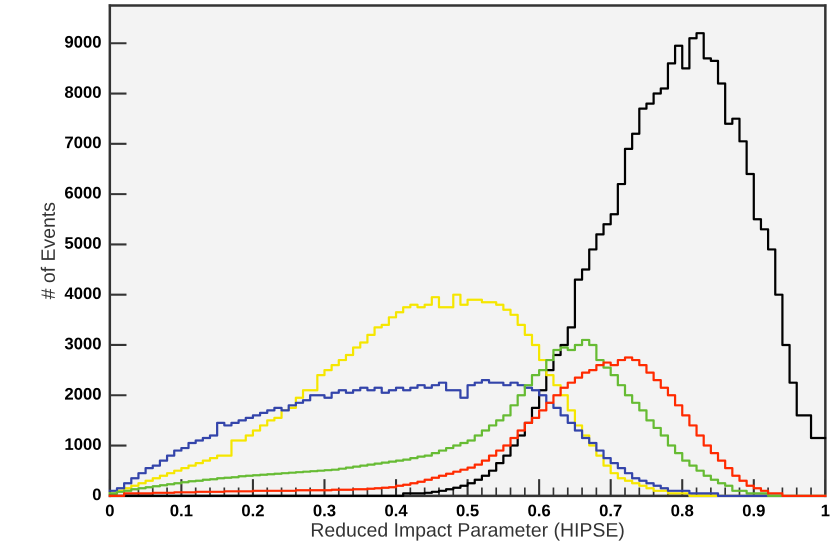  Describe the element at coordinates (83, 192) in the screenshot. I see `y-tick-label: 6000` at that location.